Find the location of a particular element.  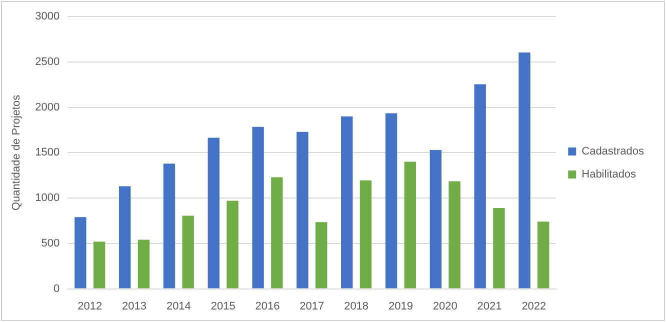

x-tick-label: 2016 is located at coordinates (267, 306).